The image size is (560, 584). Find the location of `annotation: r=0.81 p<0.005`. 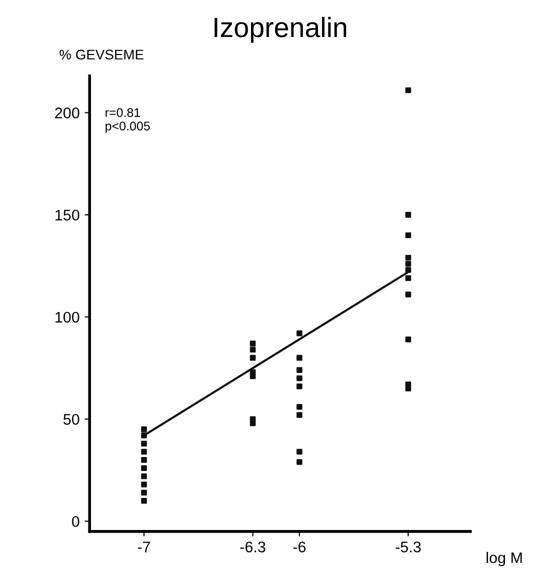

annotation: r=0.81 p<0.005 is located at coordinates (128, 120).